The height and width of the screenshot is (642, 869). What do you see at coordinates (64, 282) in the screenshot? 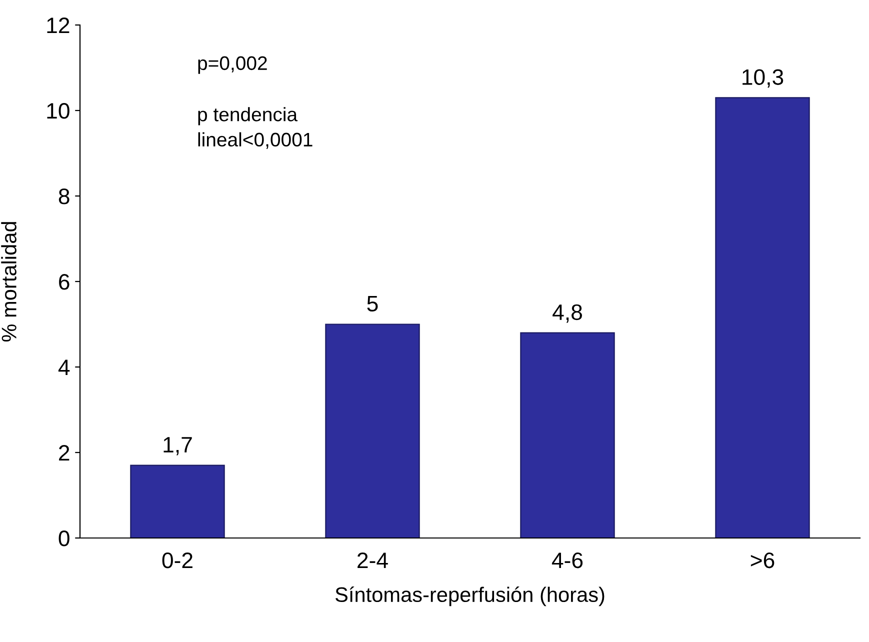
I see `y-tick-label: 6` at bounding box center [64, 282].